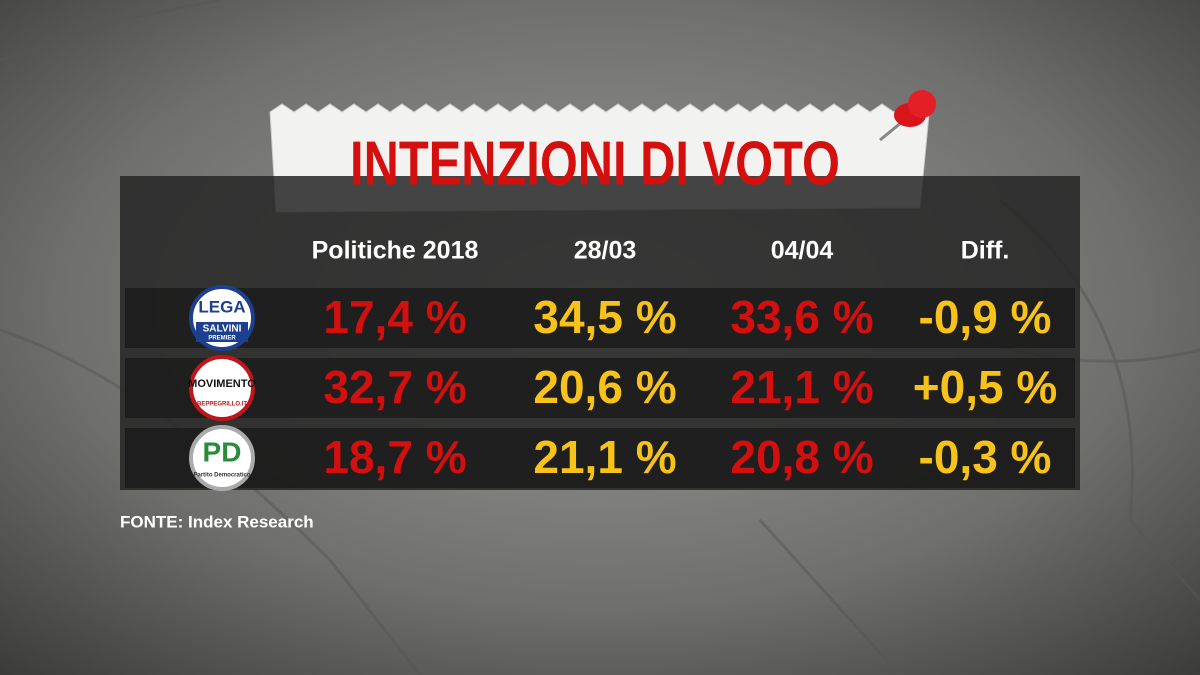  What do you see at coordinates (604, 317) in the screenshot?
I see `cell-value: 34,5 %` at bounding box center [604, 317].